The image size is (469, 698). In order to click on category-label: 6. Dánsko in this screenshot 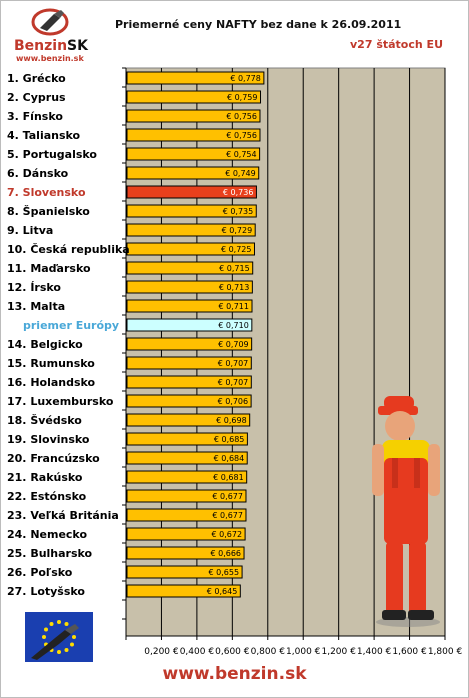, I will do `click(38, 173)`.